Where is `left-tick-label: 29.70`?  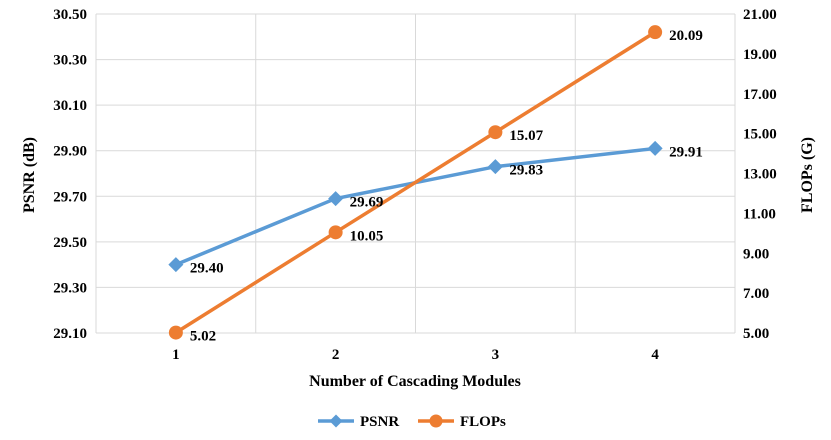
left-tick-label: 29.70 is located at coordinates (70, 197).